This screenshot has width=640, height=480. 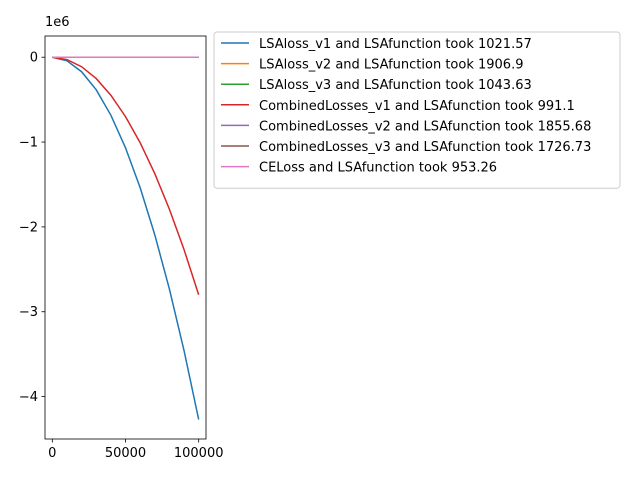 What do you see at coordinates (28, 143) in the screenshot?
I see `y-tick-label: −1` at bounding box center [28, 143].